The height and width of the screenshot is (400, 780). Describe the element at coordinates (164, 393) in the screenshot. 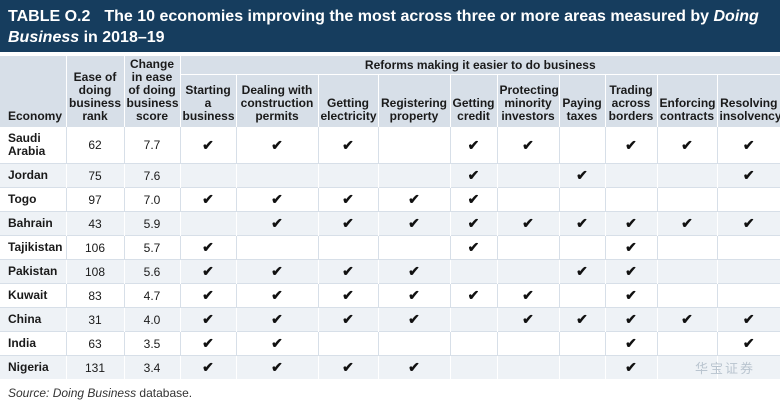

I see `source-suffix: database.` at that location.